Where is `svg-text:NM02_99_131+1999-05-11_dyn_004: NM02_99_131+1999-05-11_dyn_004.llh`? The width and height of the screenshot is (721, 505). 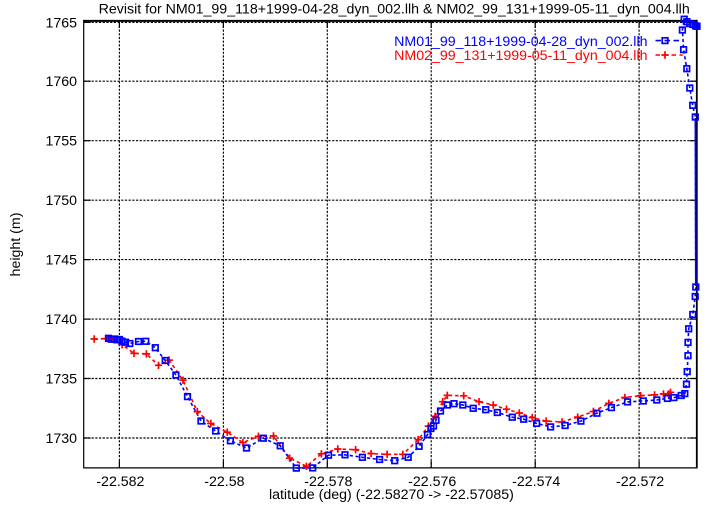 svg-text:NM02_99_131+1999-05-11_dyn_004: NM02_99_131+1999-05-11_dyn_004.llh is located at coordinates (520, 56).